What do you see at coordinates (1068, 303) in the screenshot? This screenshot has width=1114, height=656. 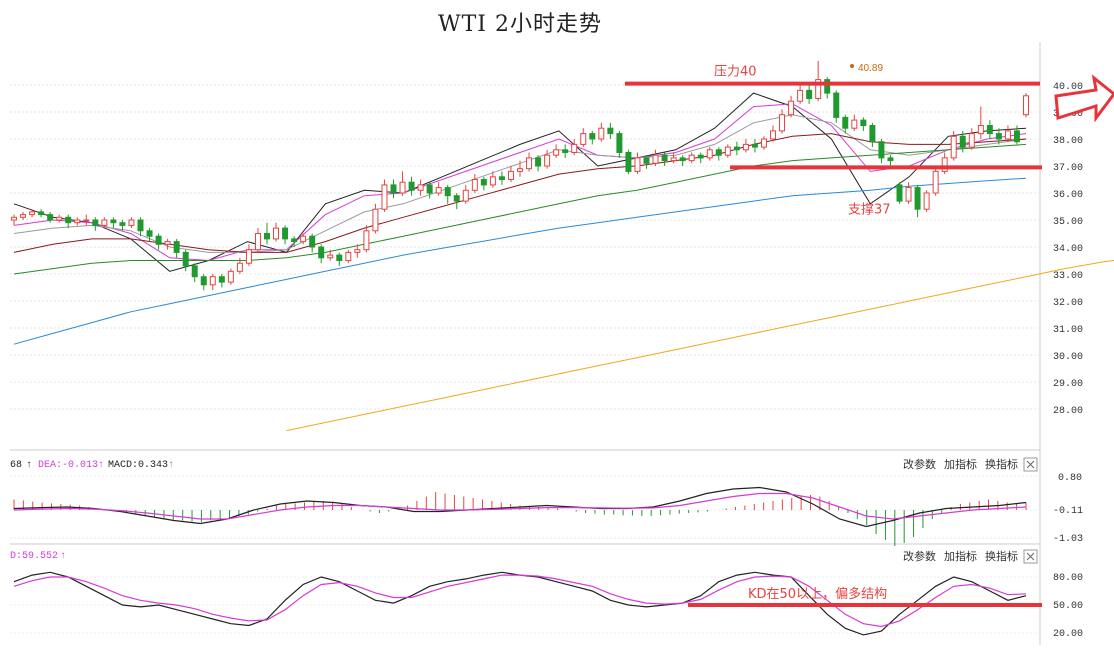 I see `y-tick-label: 32.00` at bounding box center [1068, 303].